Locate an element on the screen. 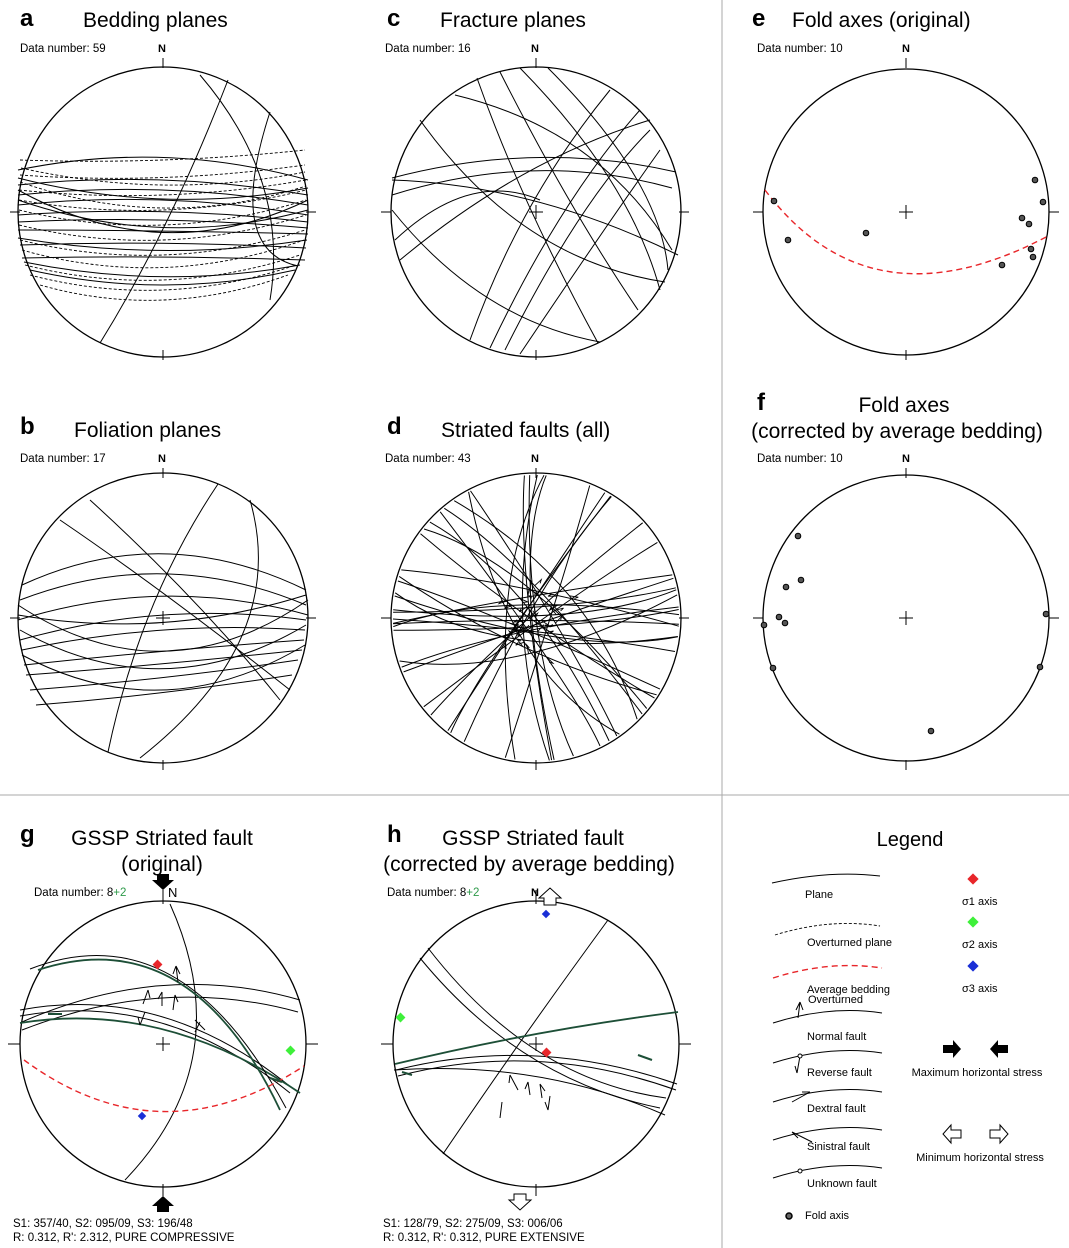 The height and width of the screenshot is (1248, 1069). panel-e-data-number: Data number: 10 is located at coordinates (800, 49).